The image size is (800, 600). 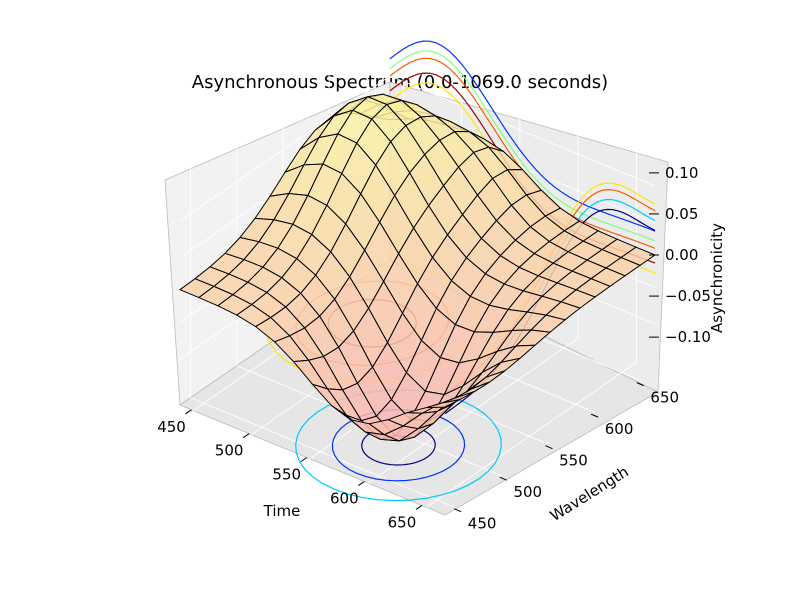 What do you see at coordinates (688, 296) in the screenshot?
I see `z-tick-label: −0.05` at bounding box center [688, 296].